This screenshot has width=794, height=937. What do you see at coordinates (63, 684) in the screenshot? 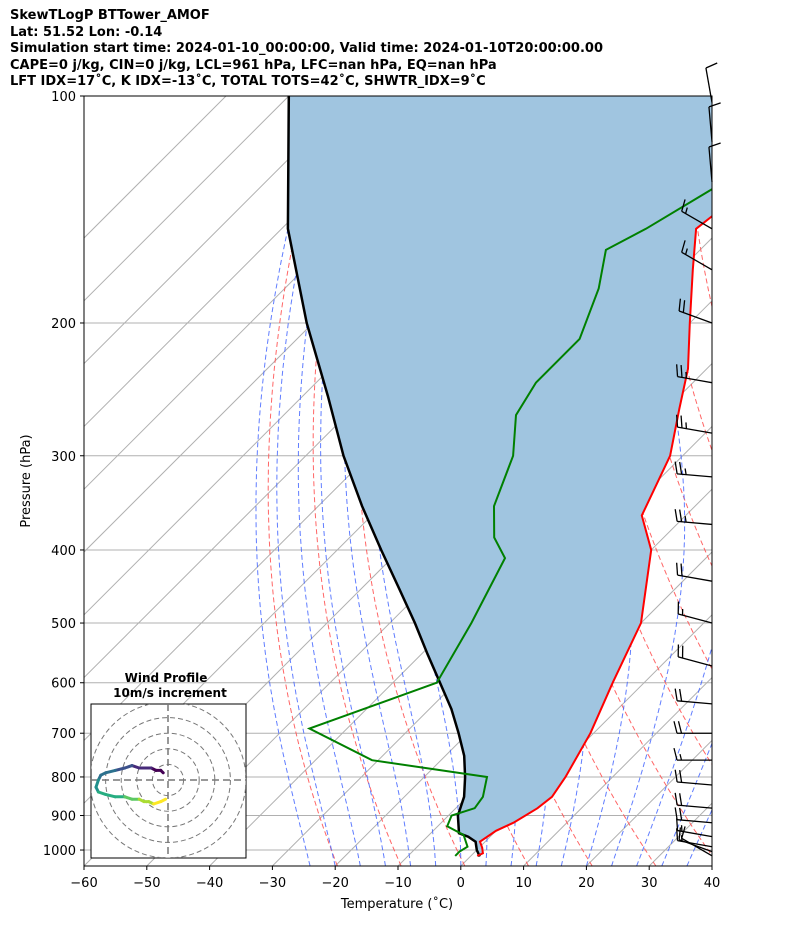
I see `y-tick-label: 600` at bounding box center [63, 684].